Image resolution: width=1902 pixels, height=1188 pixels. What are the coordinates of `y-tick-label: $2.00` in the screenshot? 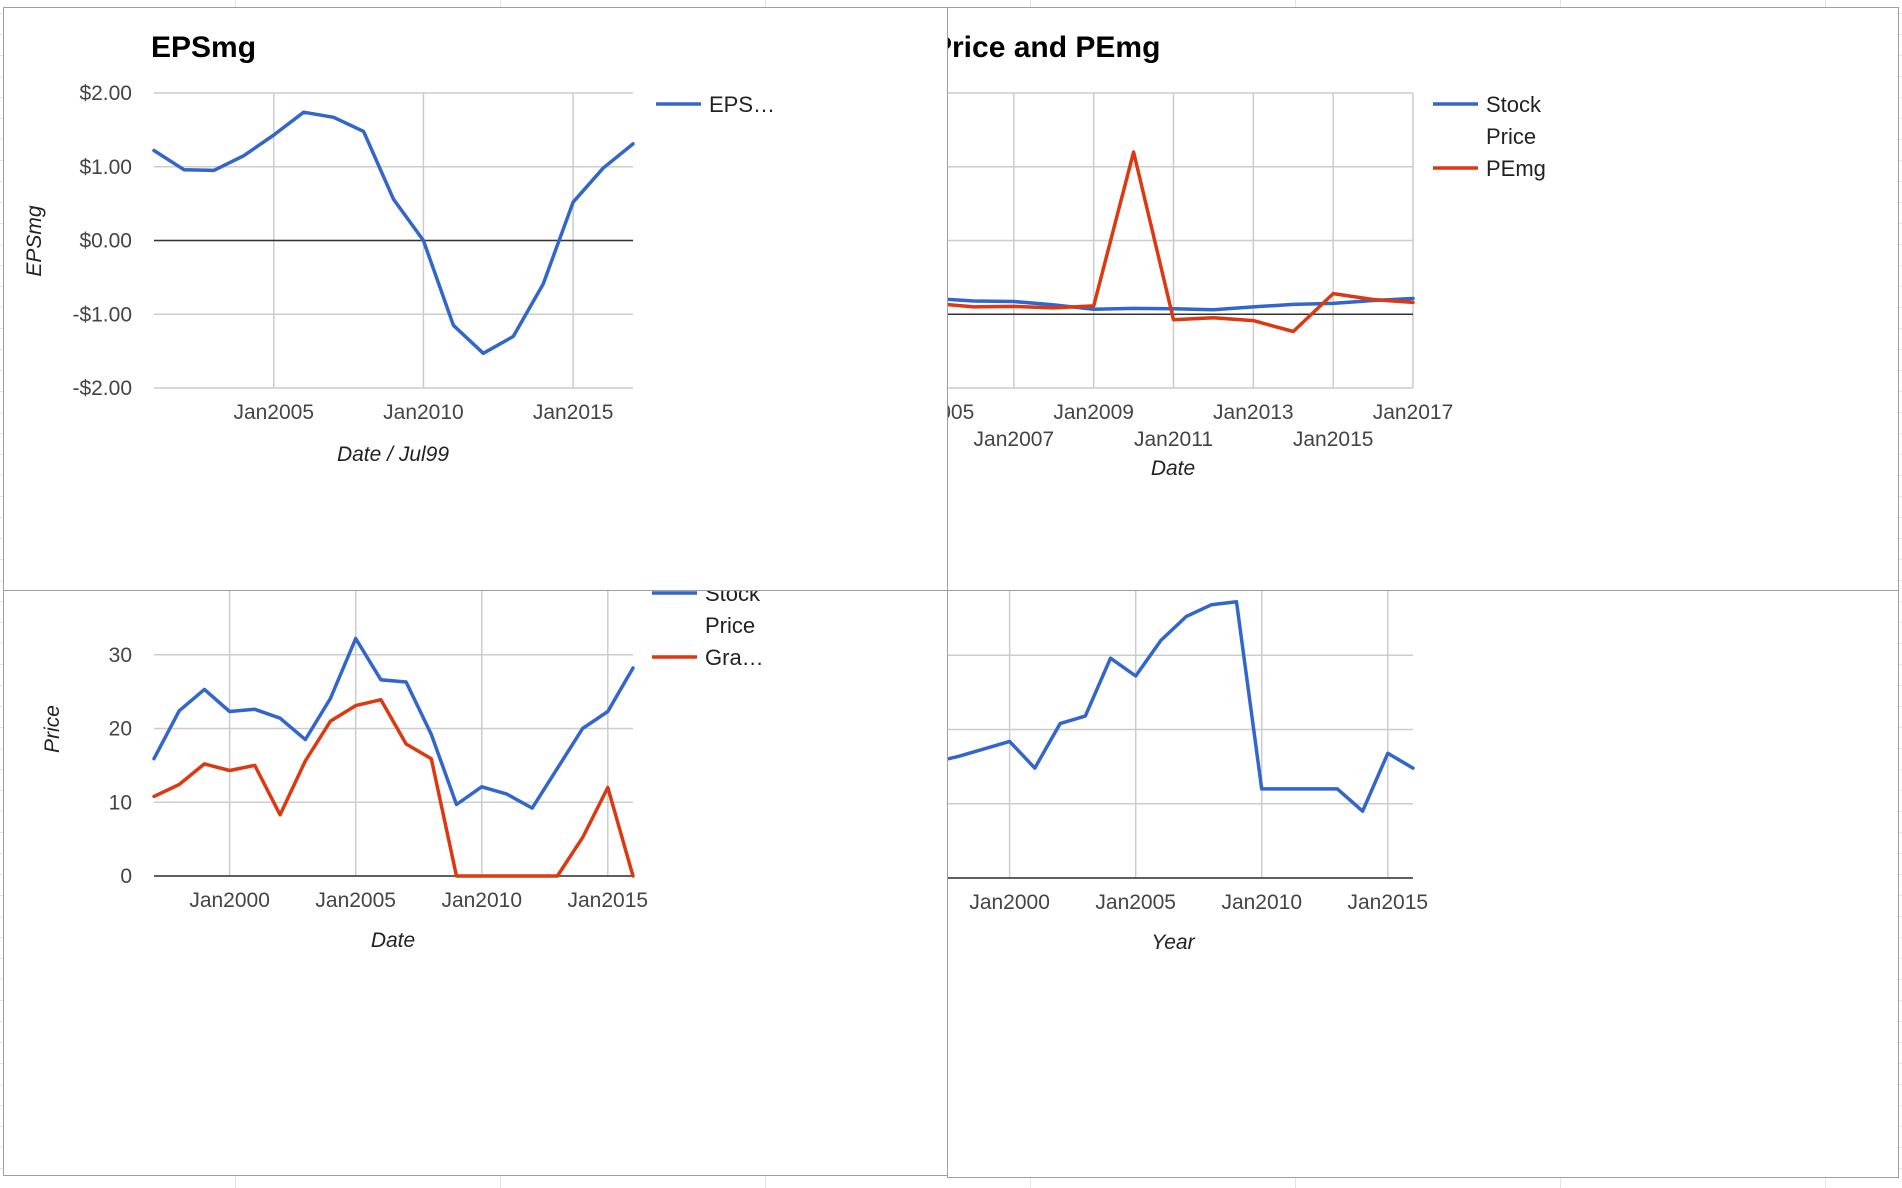 It's located at (105, 93).